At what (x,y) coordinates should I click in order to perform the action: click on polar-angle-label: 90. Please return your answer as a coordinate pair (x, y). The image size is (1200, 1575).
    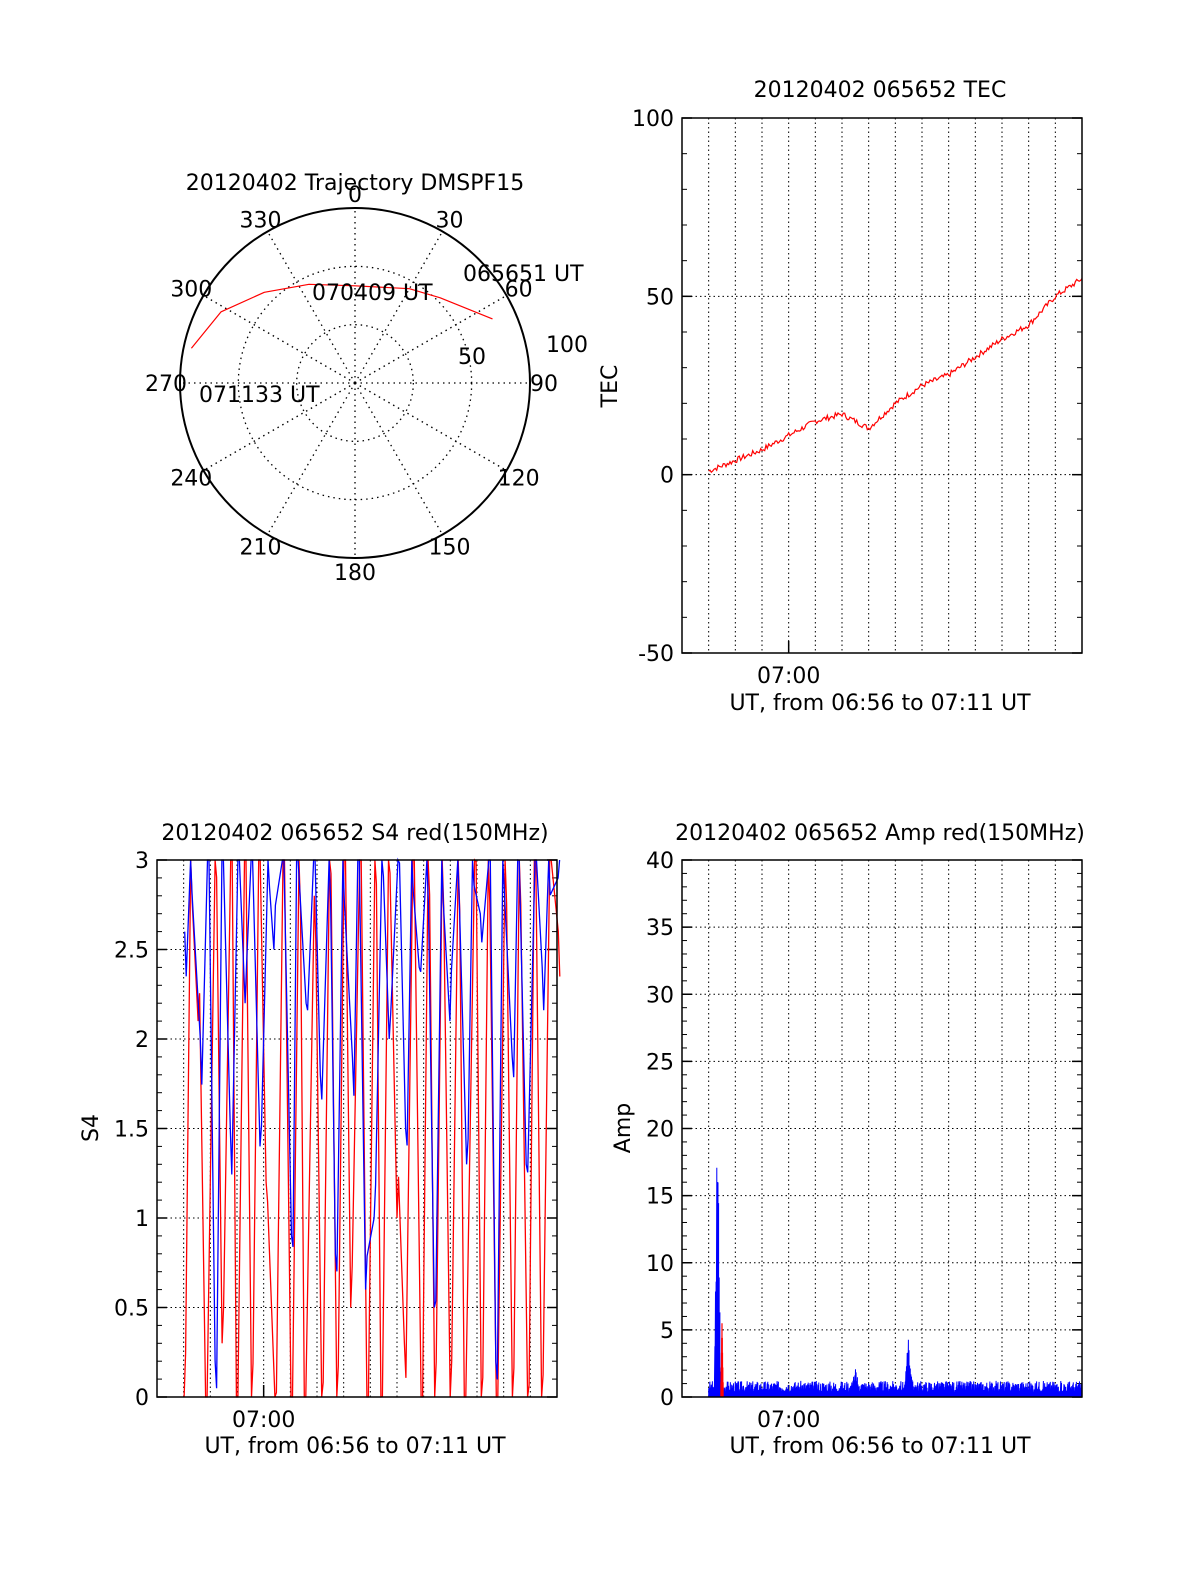
    Looking at the image, I should click on (544, 384).